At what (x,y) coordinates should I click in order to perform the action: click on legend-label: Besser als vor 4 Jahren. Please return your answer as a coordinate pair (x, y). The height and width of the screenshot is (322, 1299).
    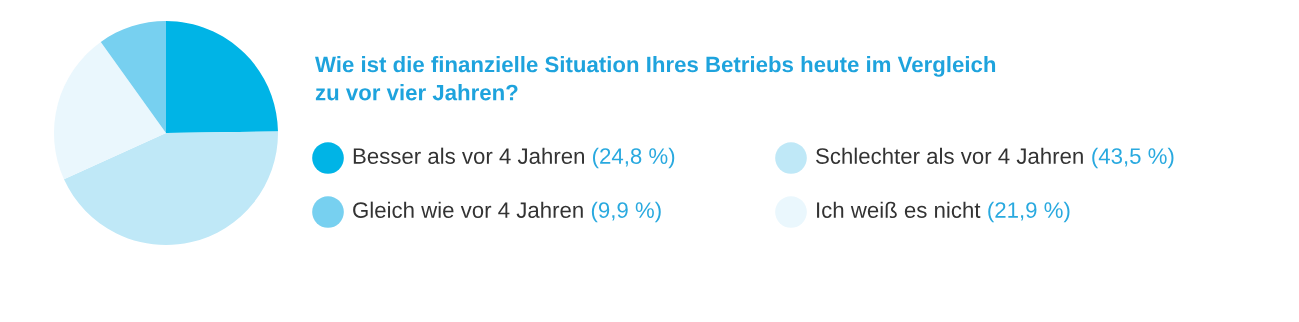
    Looking at the image, I should click on (468, 155).